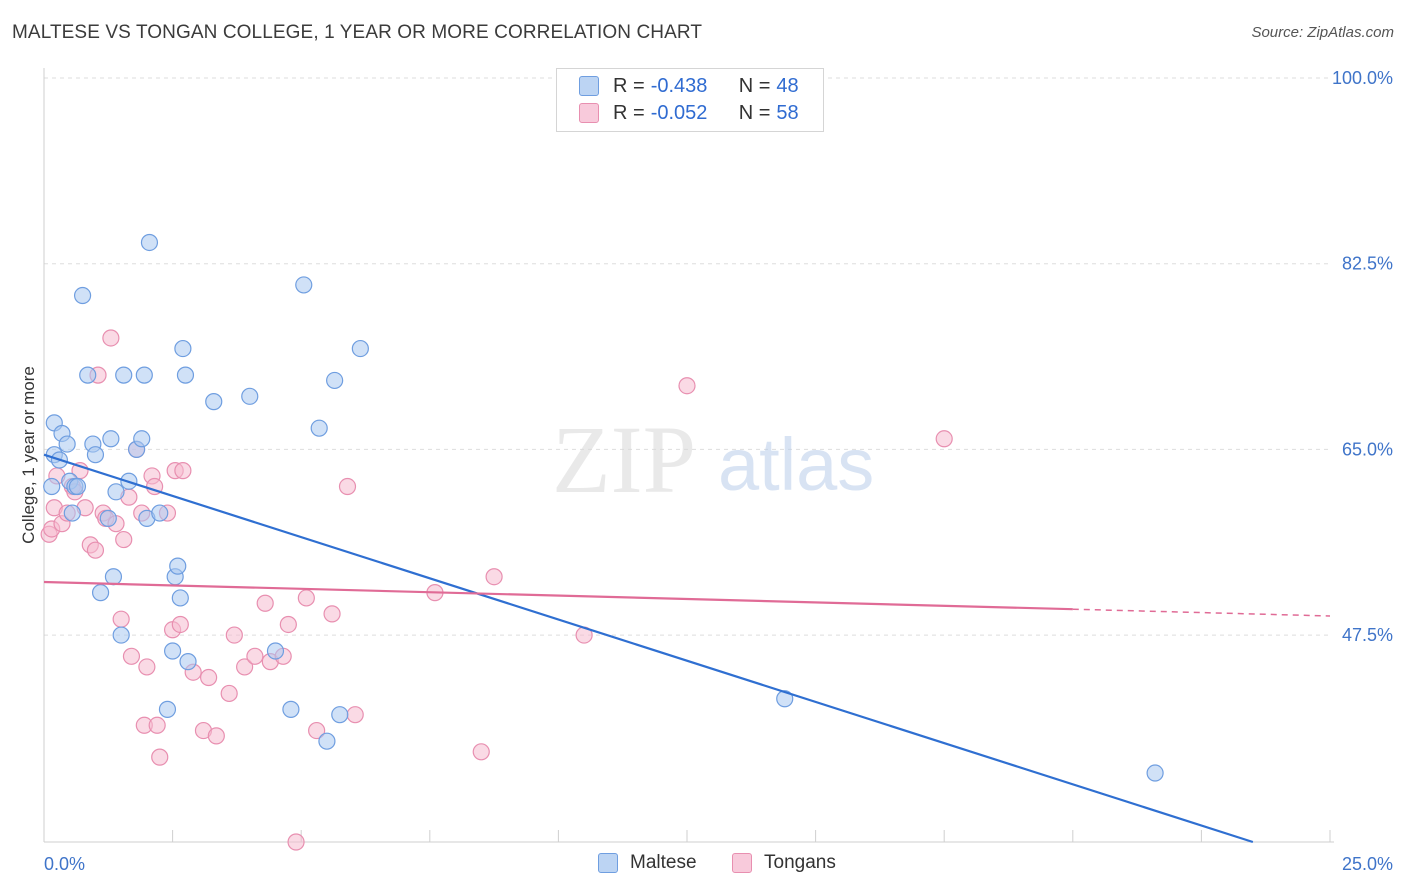  I want to click on maltese-n-value: 48, so click(787, 85).